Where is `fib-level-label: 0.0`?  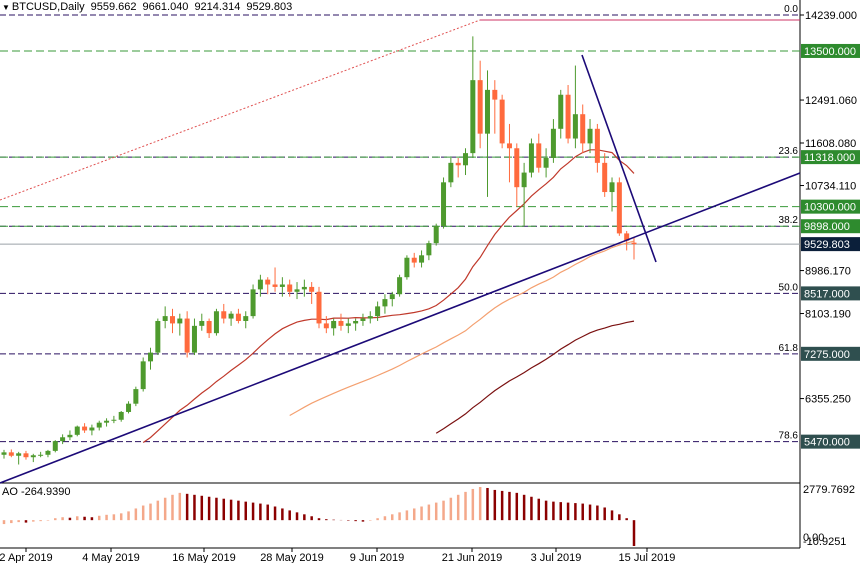 fib-level-label: 0.0 is located at coordinates (791, 9).